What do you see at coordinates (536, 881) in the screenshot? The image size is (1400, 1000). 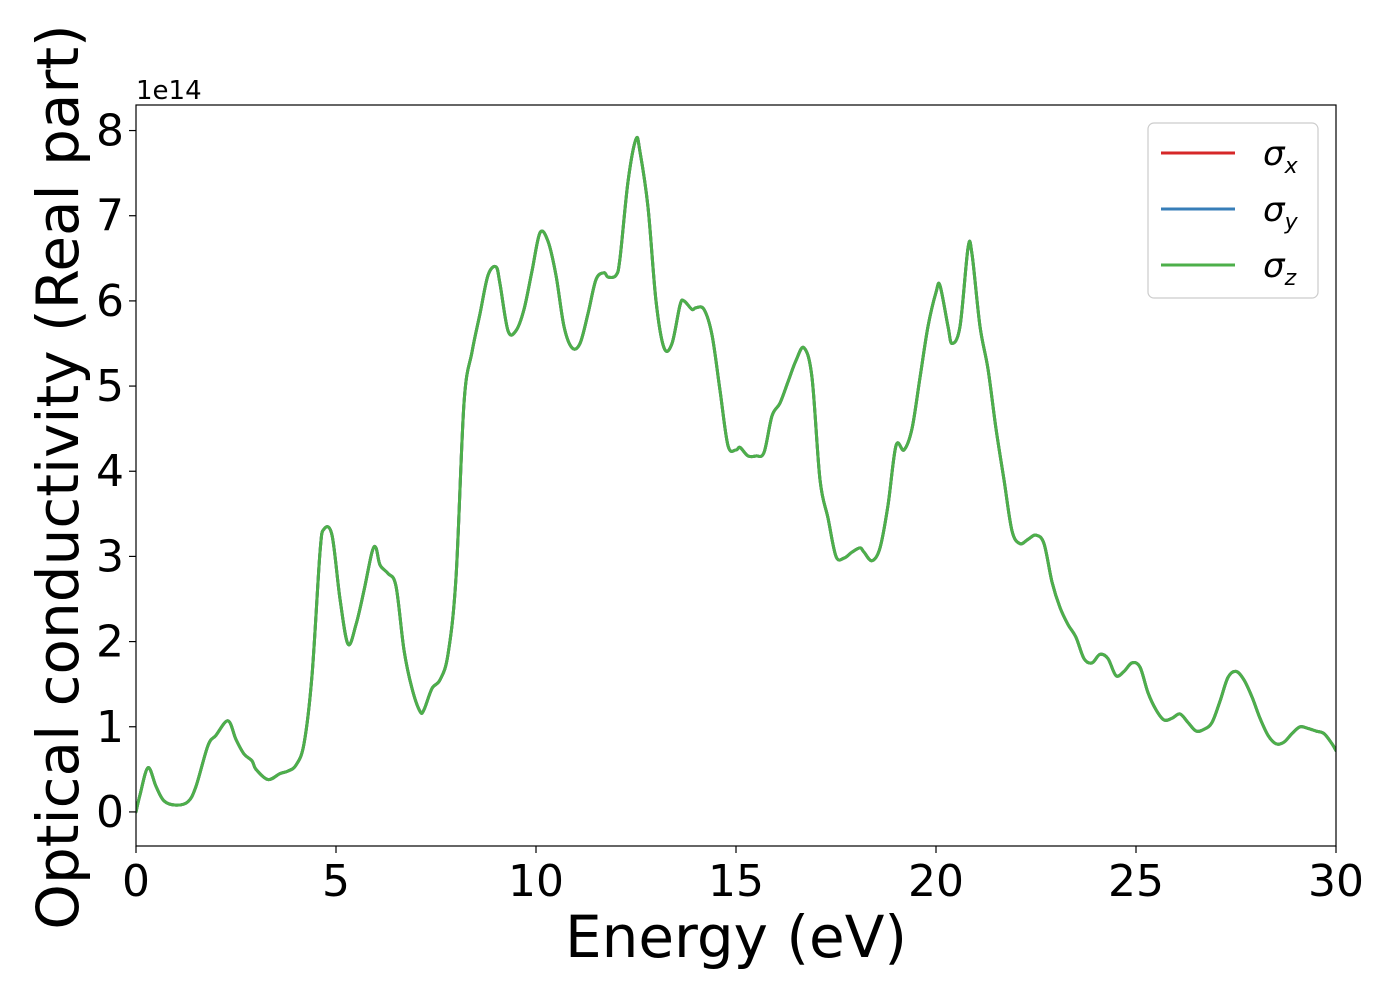 I see `x-tick-label: 10` at bounding box center [536, 881].